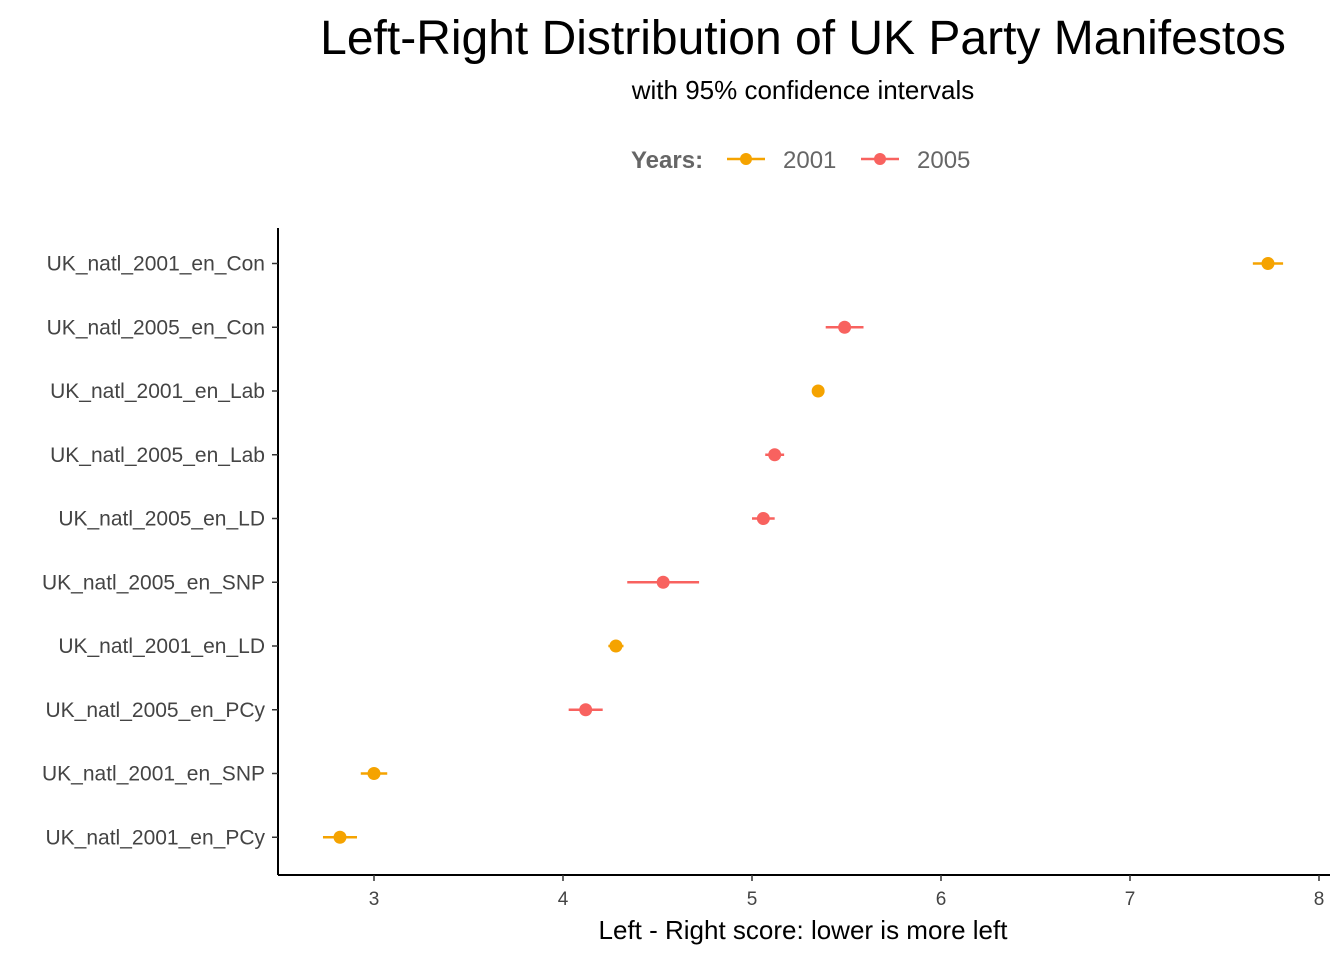 The image size is (1344, 960). Describe the element at coordinates (157, 391) in the screenshot. I see `y-tick-label: UK_natl_2001_en_Lab` at that location.